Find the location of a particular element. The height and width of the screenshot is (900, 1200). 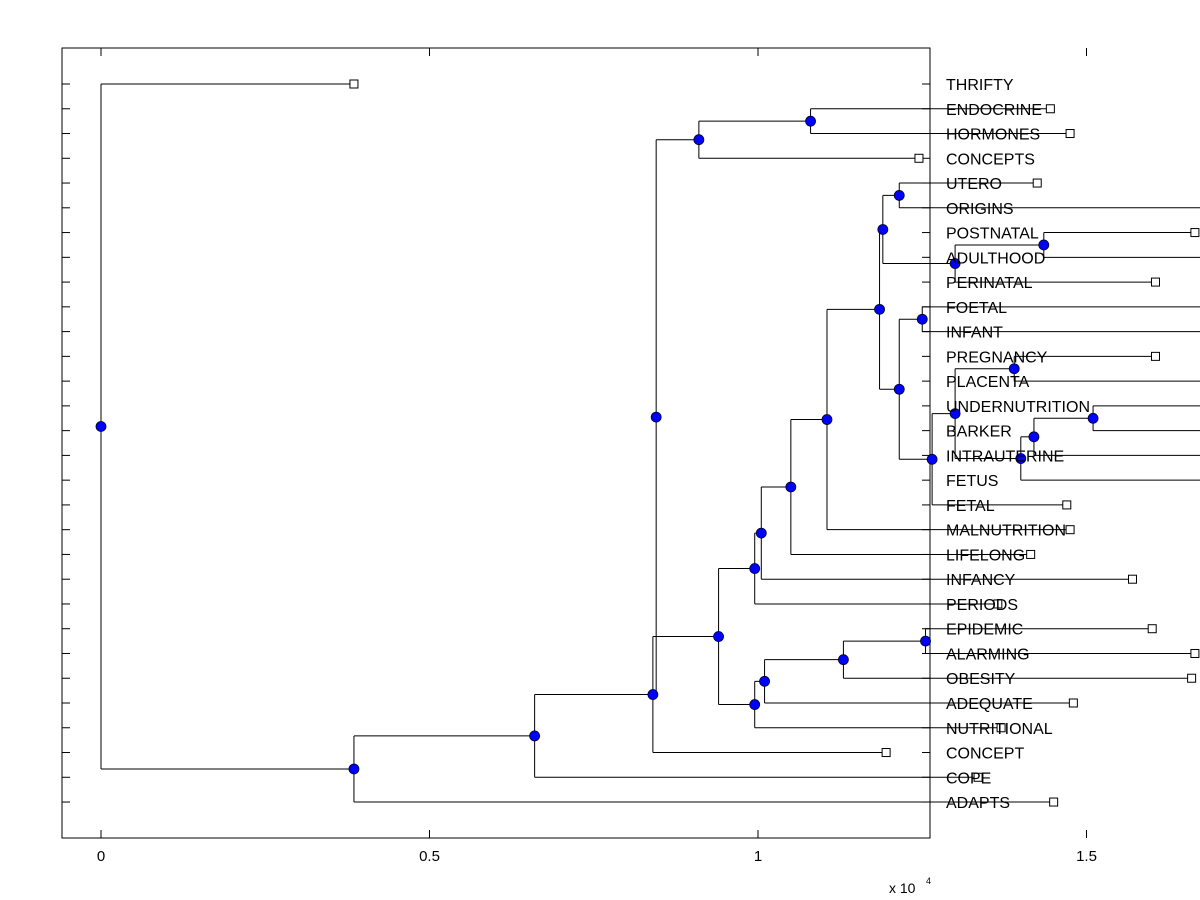

leaf-label: ADAPTS is located at coordinates (978, 803).